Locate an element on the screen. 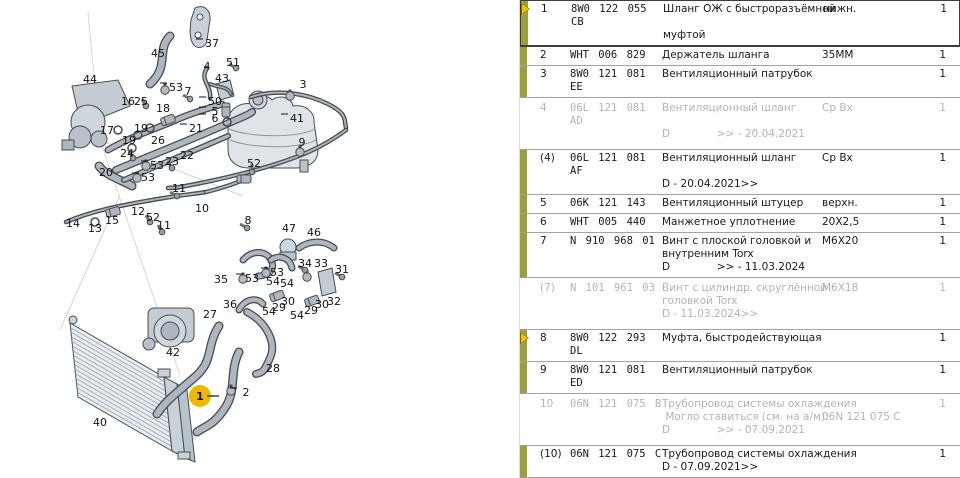  table-line: D - 20.04.2021>> is located at coordinates (744, 184).